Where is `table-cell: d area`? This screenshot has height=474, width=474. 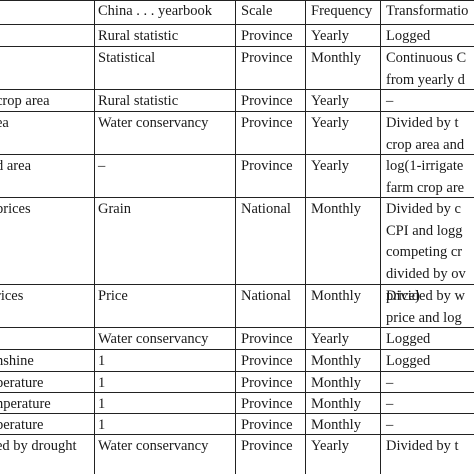
table-cell: d area is located at coordinates (16, 166).